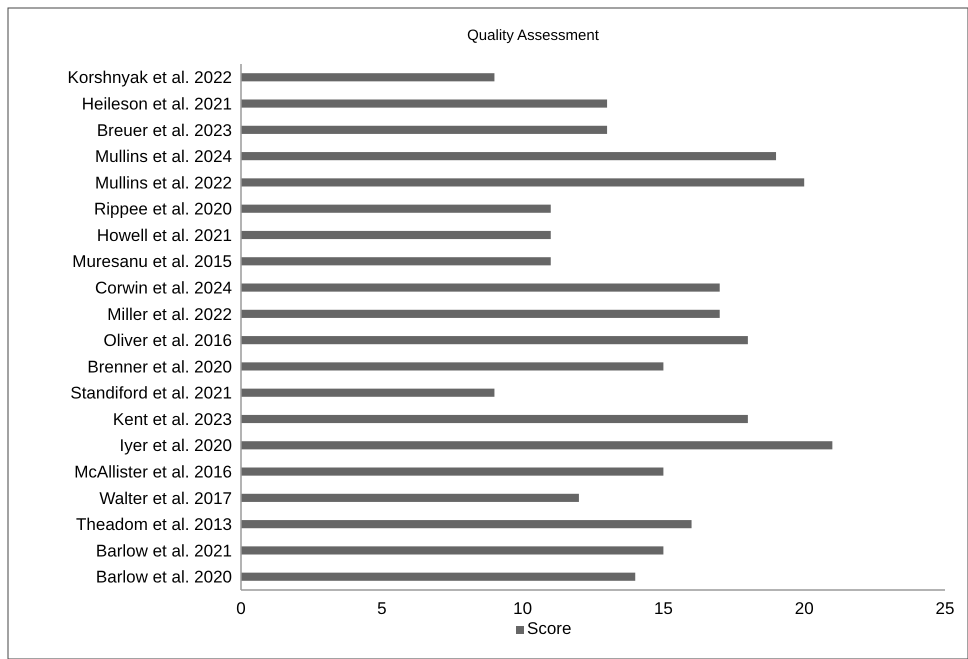 This screenshot has width=968, height=659. I want to click on y-tick-label: Korshnyak et al. 2022, so click(150, 78).